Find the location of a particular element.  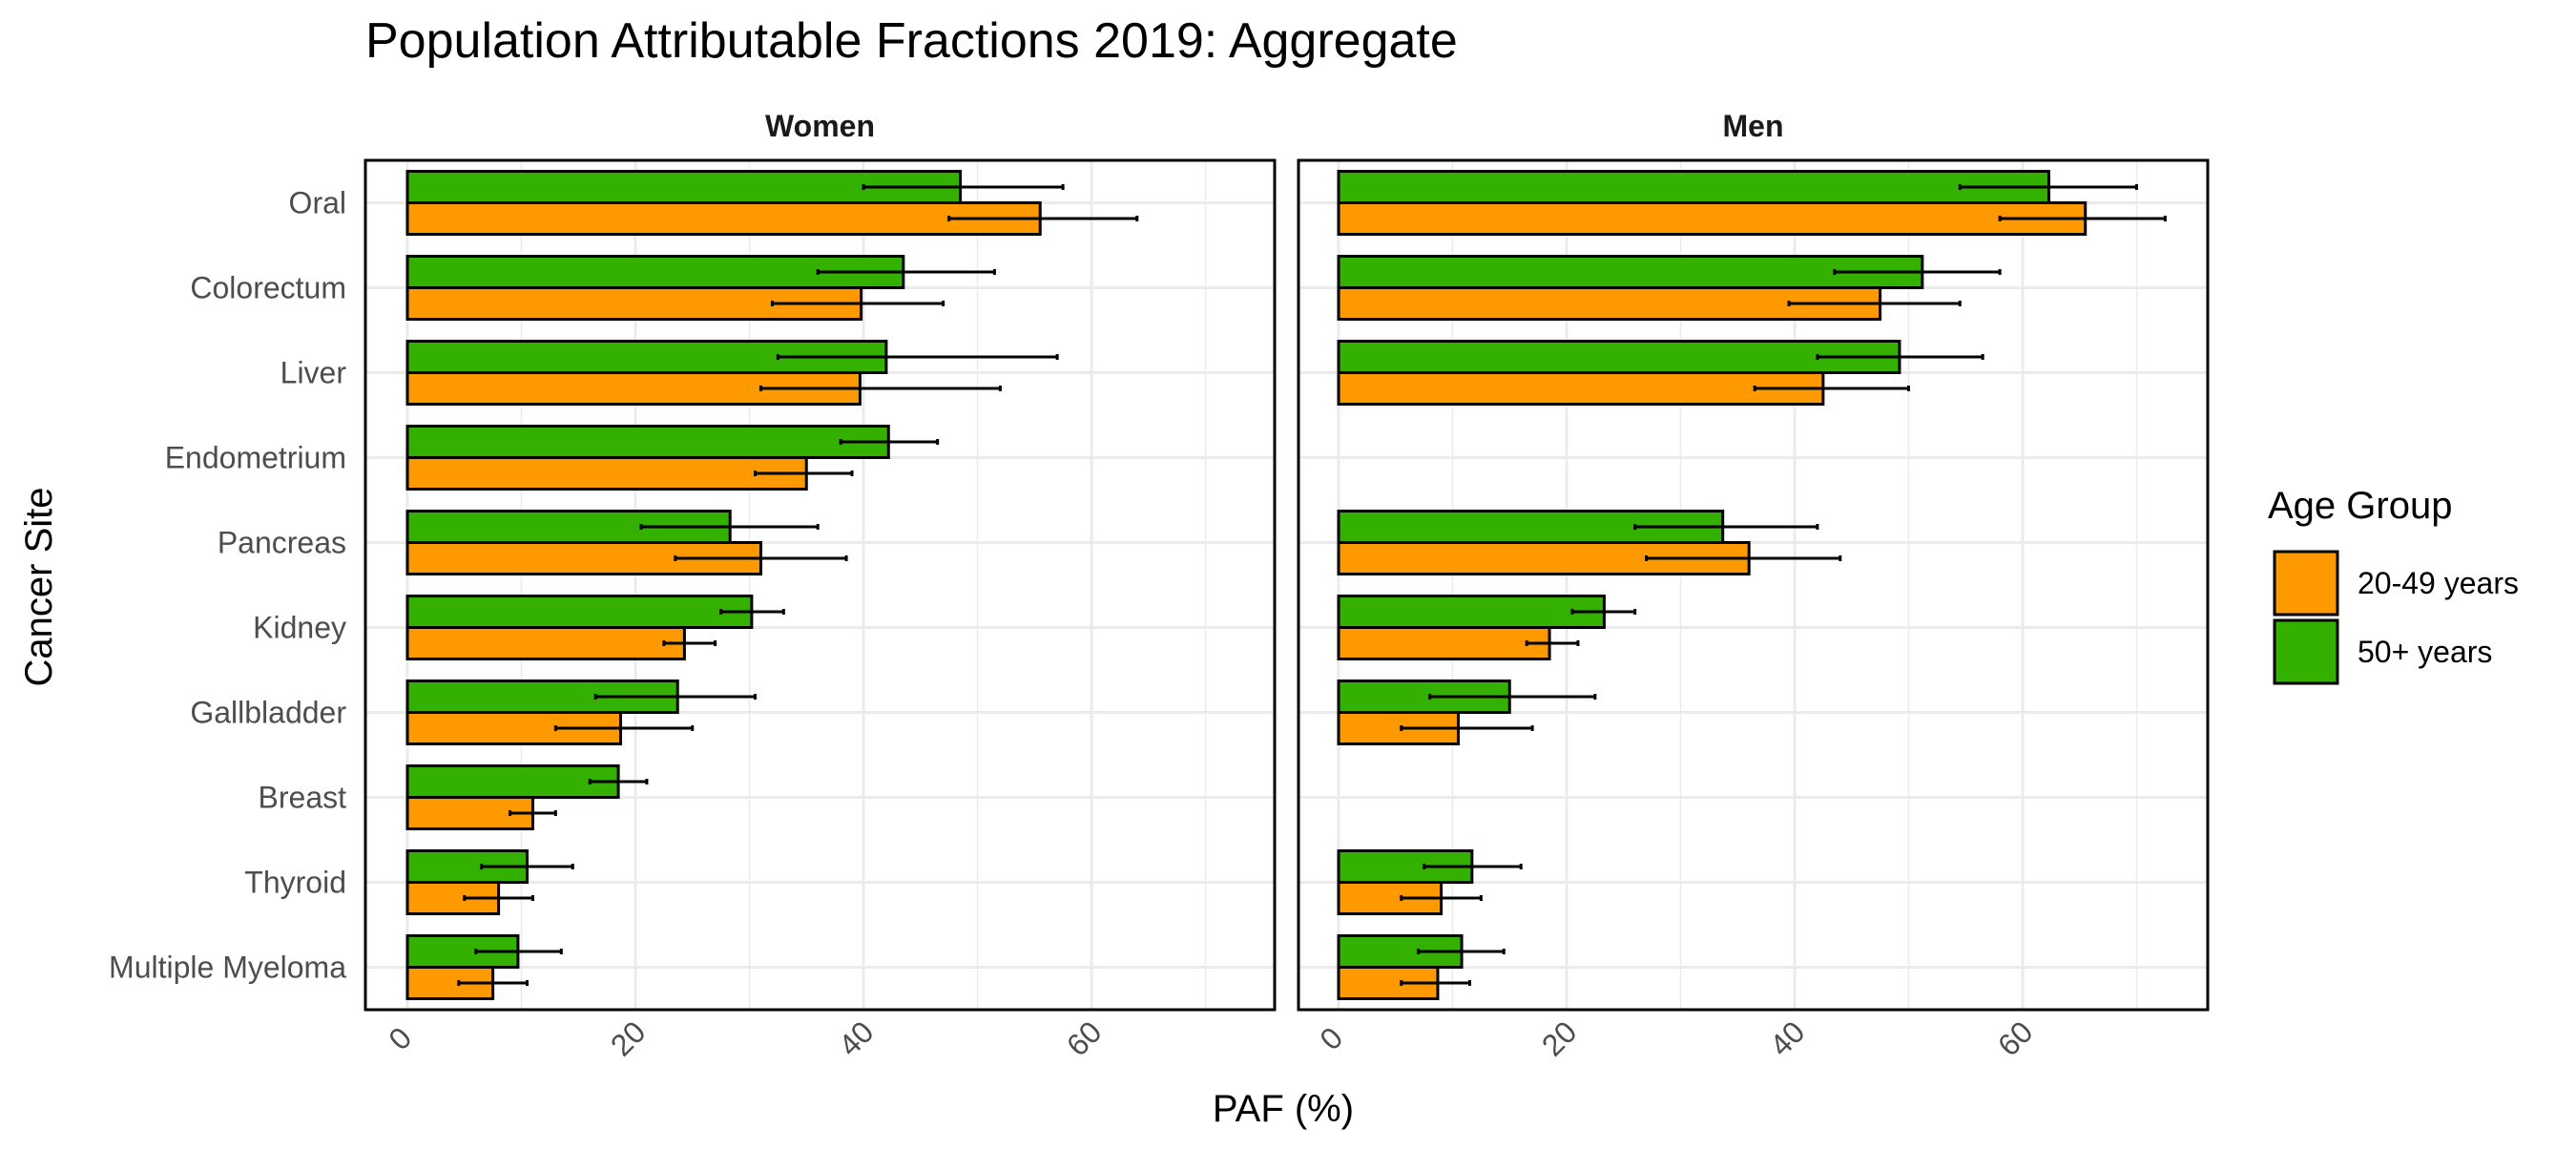

y-tick-label-gallbladder: Gallbladder is located at coordinates (268, 713).